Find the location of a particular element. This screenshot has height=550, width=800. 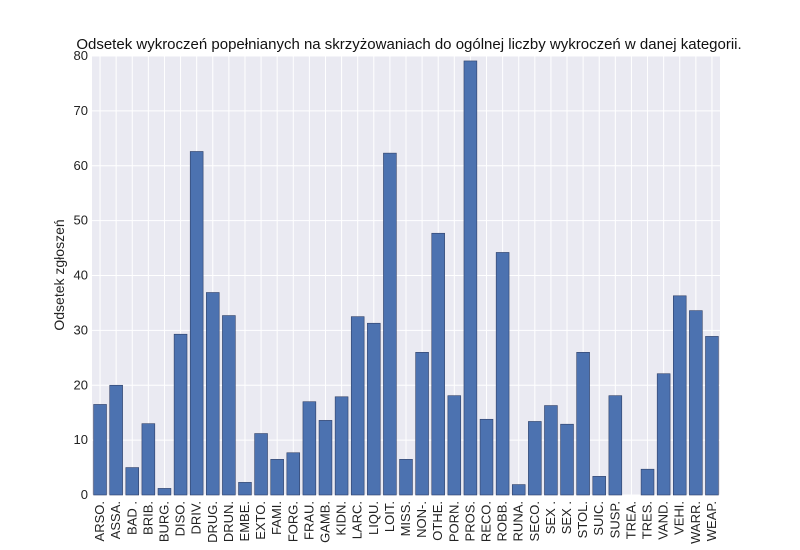

y-tick-label: 40 is located at coordinates (81, 275).